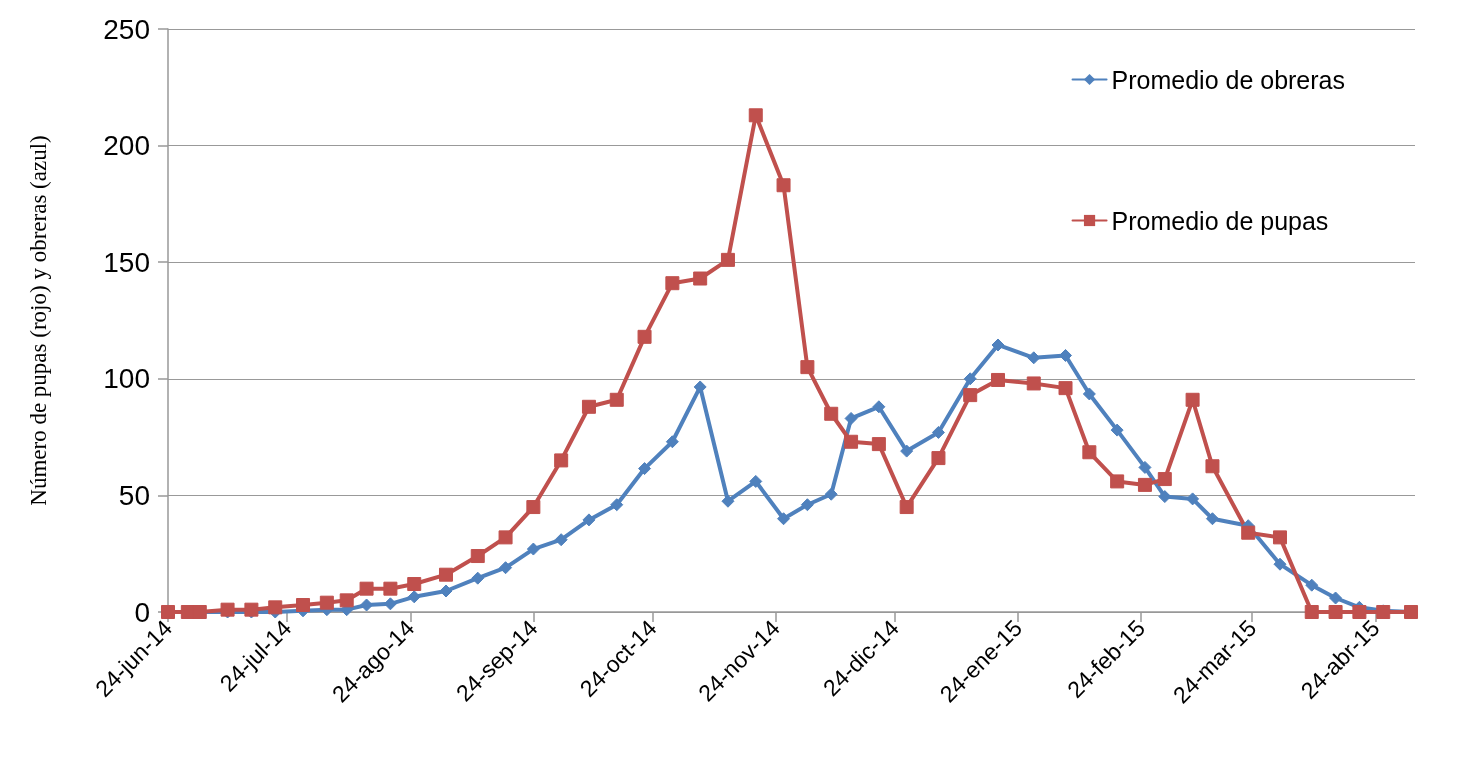 The height and width of the screenshot is (757, 1460). I want to click on y-tick-label: 200, so click(126, 146).